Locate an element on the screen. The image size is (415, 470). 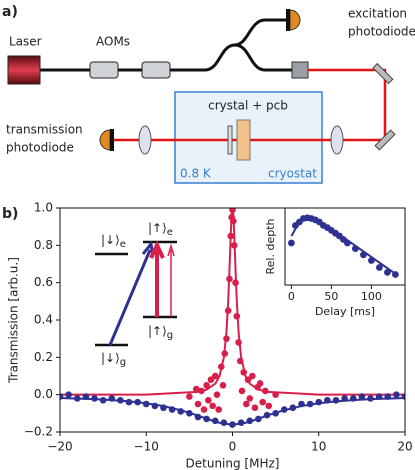
y-axis-label: Rel. depth is located at coordinates (270, 246).